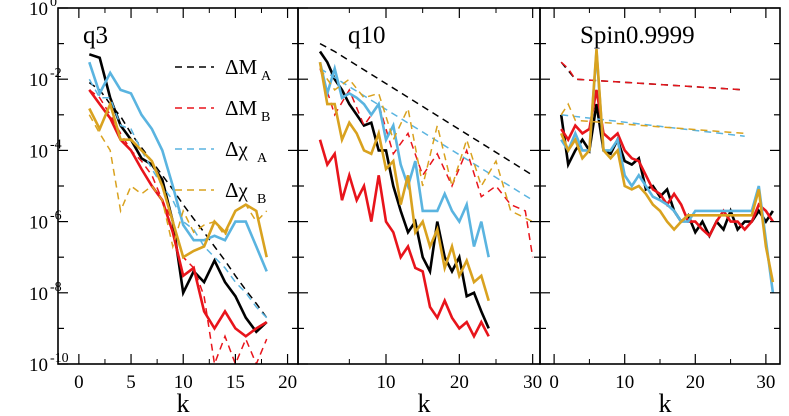 The image size is (789, 416). I want to click on legend-entry-dchi-b: Δχ B, so click(220, 192).